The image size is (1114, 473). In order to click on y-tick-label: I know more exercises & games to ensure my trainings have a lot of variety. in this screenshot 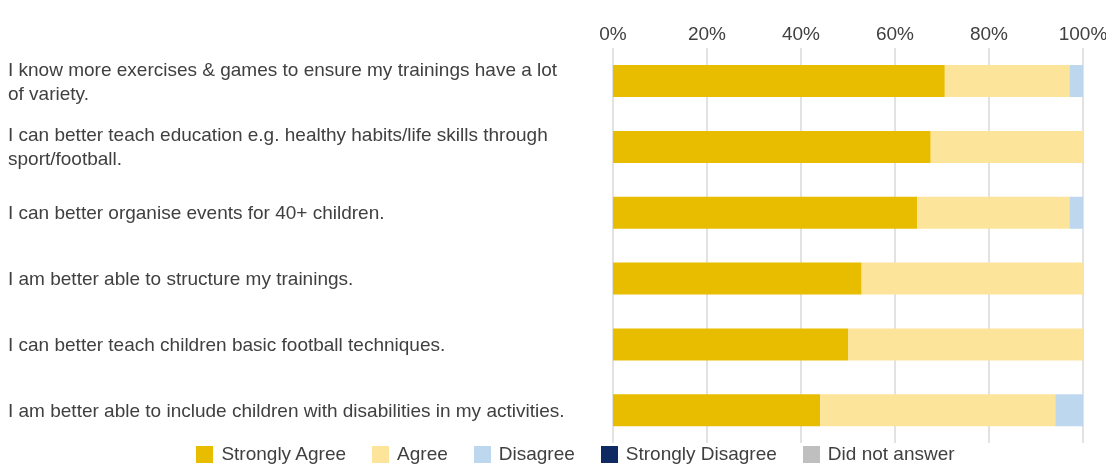, I will do `click(283, 81)`.